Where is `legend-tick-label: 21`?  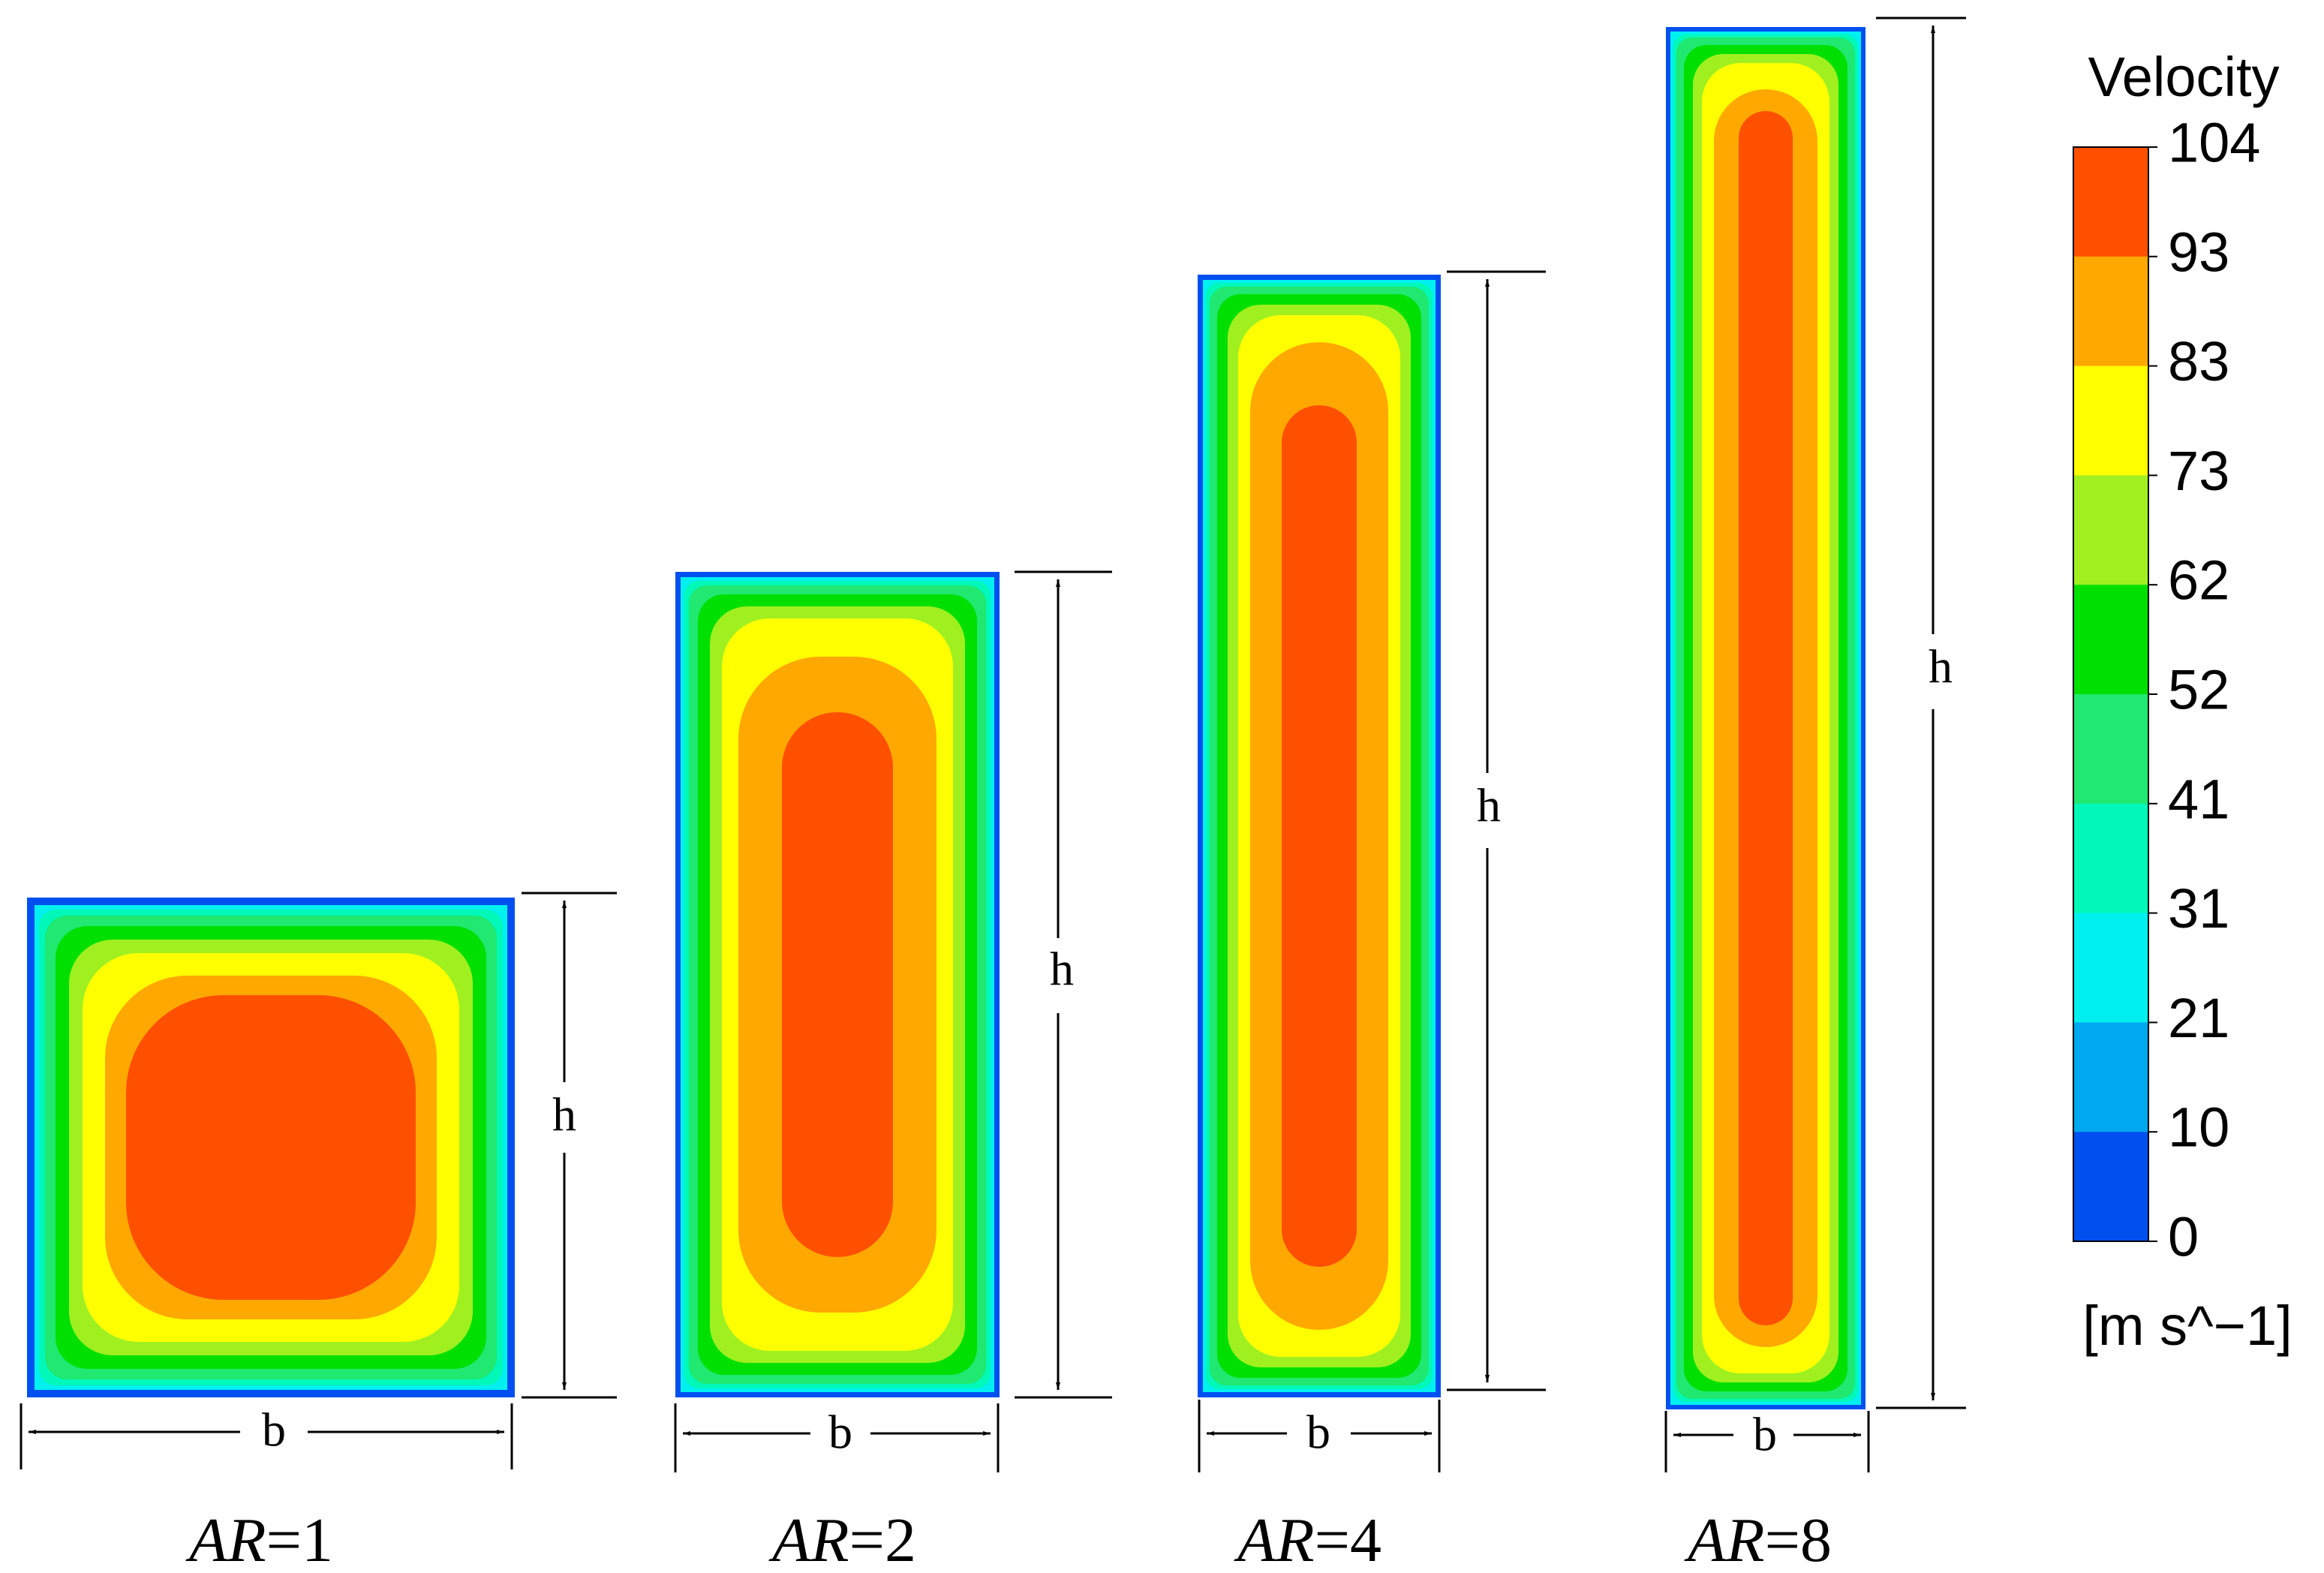
legend-tick-label: 21 is located at coordinates (2198, 1018).